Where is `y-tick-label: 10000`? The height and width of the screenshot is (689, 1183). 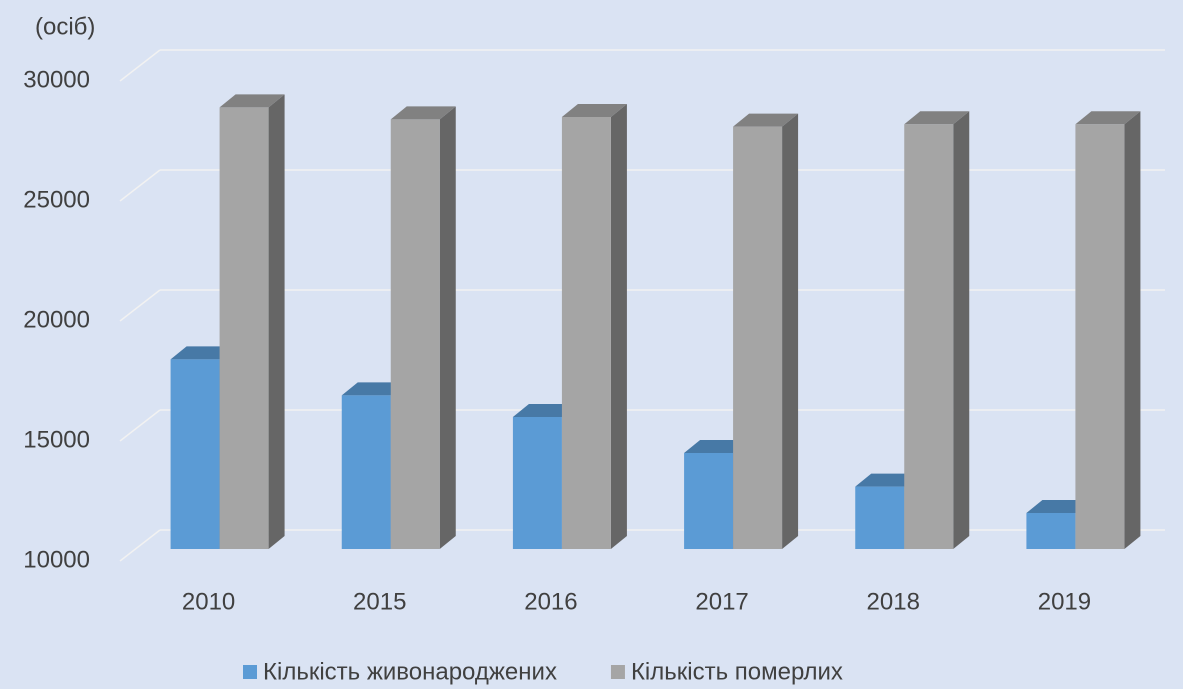
y-tick-label: 10000 is located at coordinates (56, 559).